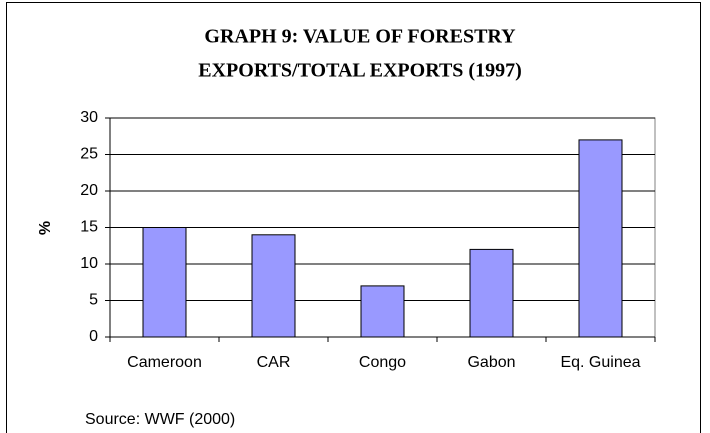 Image resolution: width=710 pixels, height=433 pixels. Describe the element at coordinates (89, 263) in the screenshot. I see `y-tick-label: 10` at that location.